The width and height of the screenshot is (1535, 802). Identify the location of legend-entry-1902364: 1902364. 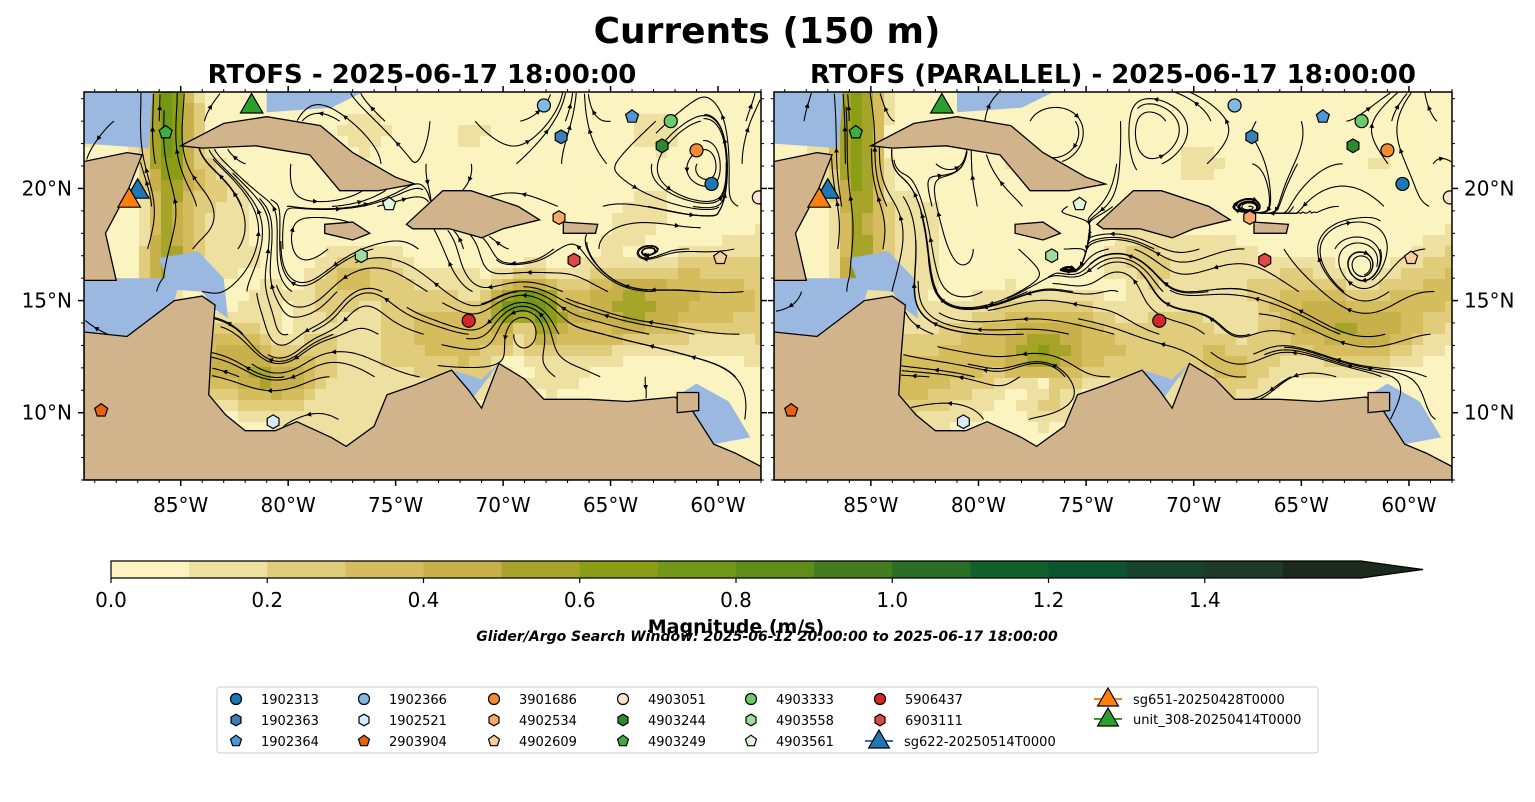
(274, 742).